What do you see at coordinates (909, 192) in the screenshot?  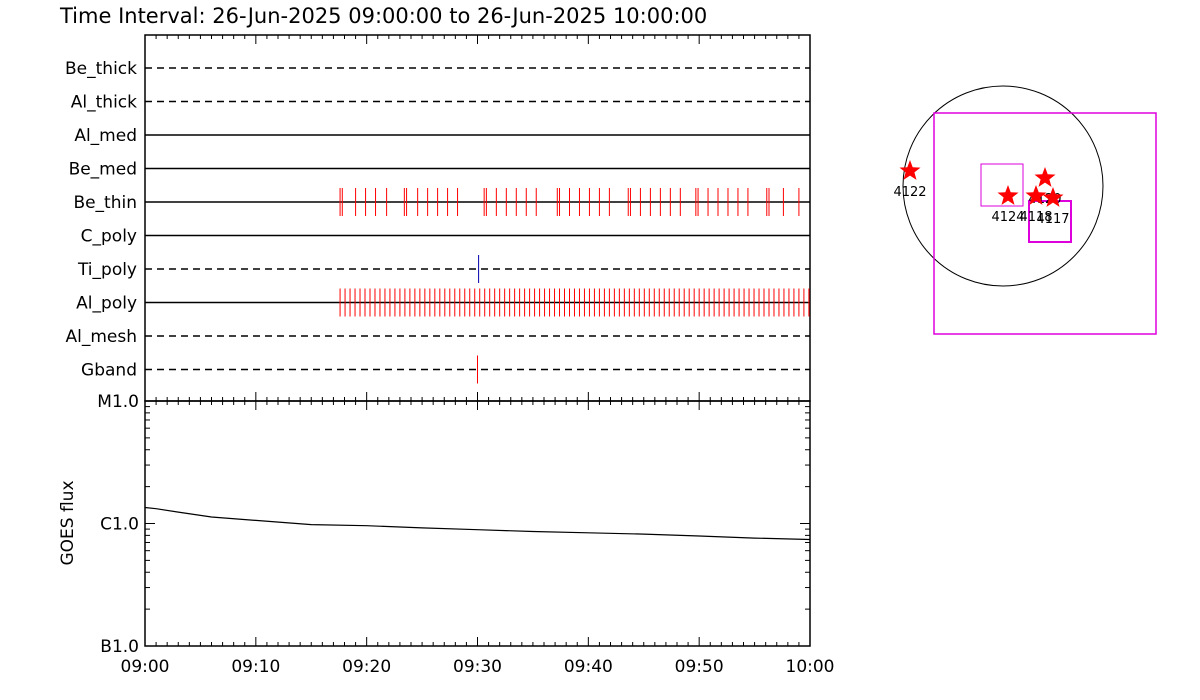 I see `region-label-4122: 4122` at bounding box center [909, 192].